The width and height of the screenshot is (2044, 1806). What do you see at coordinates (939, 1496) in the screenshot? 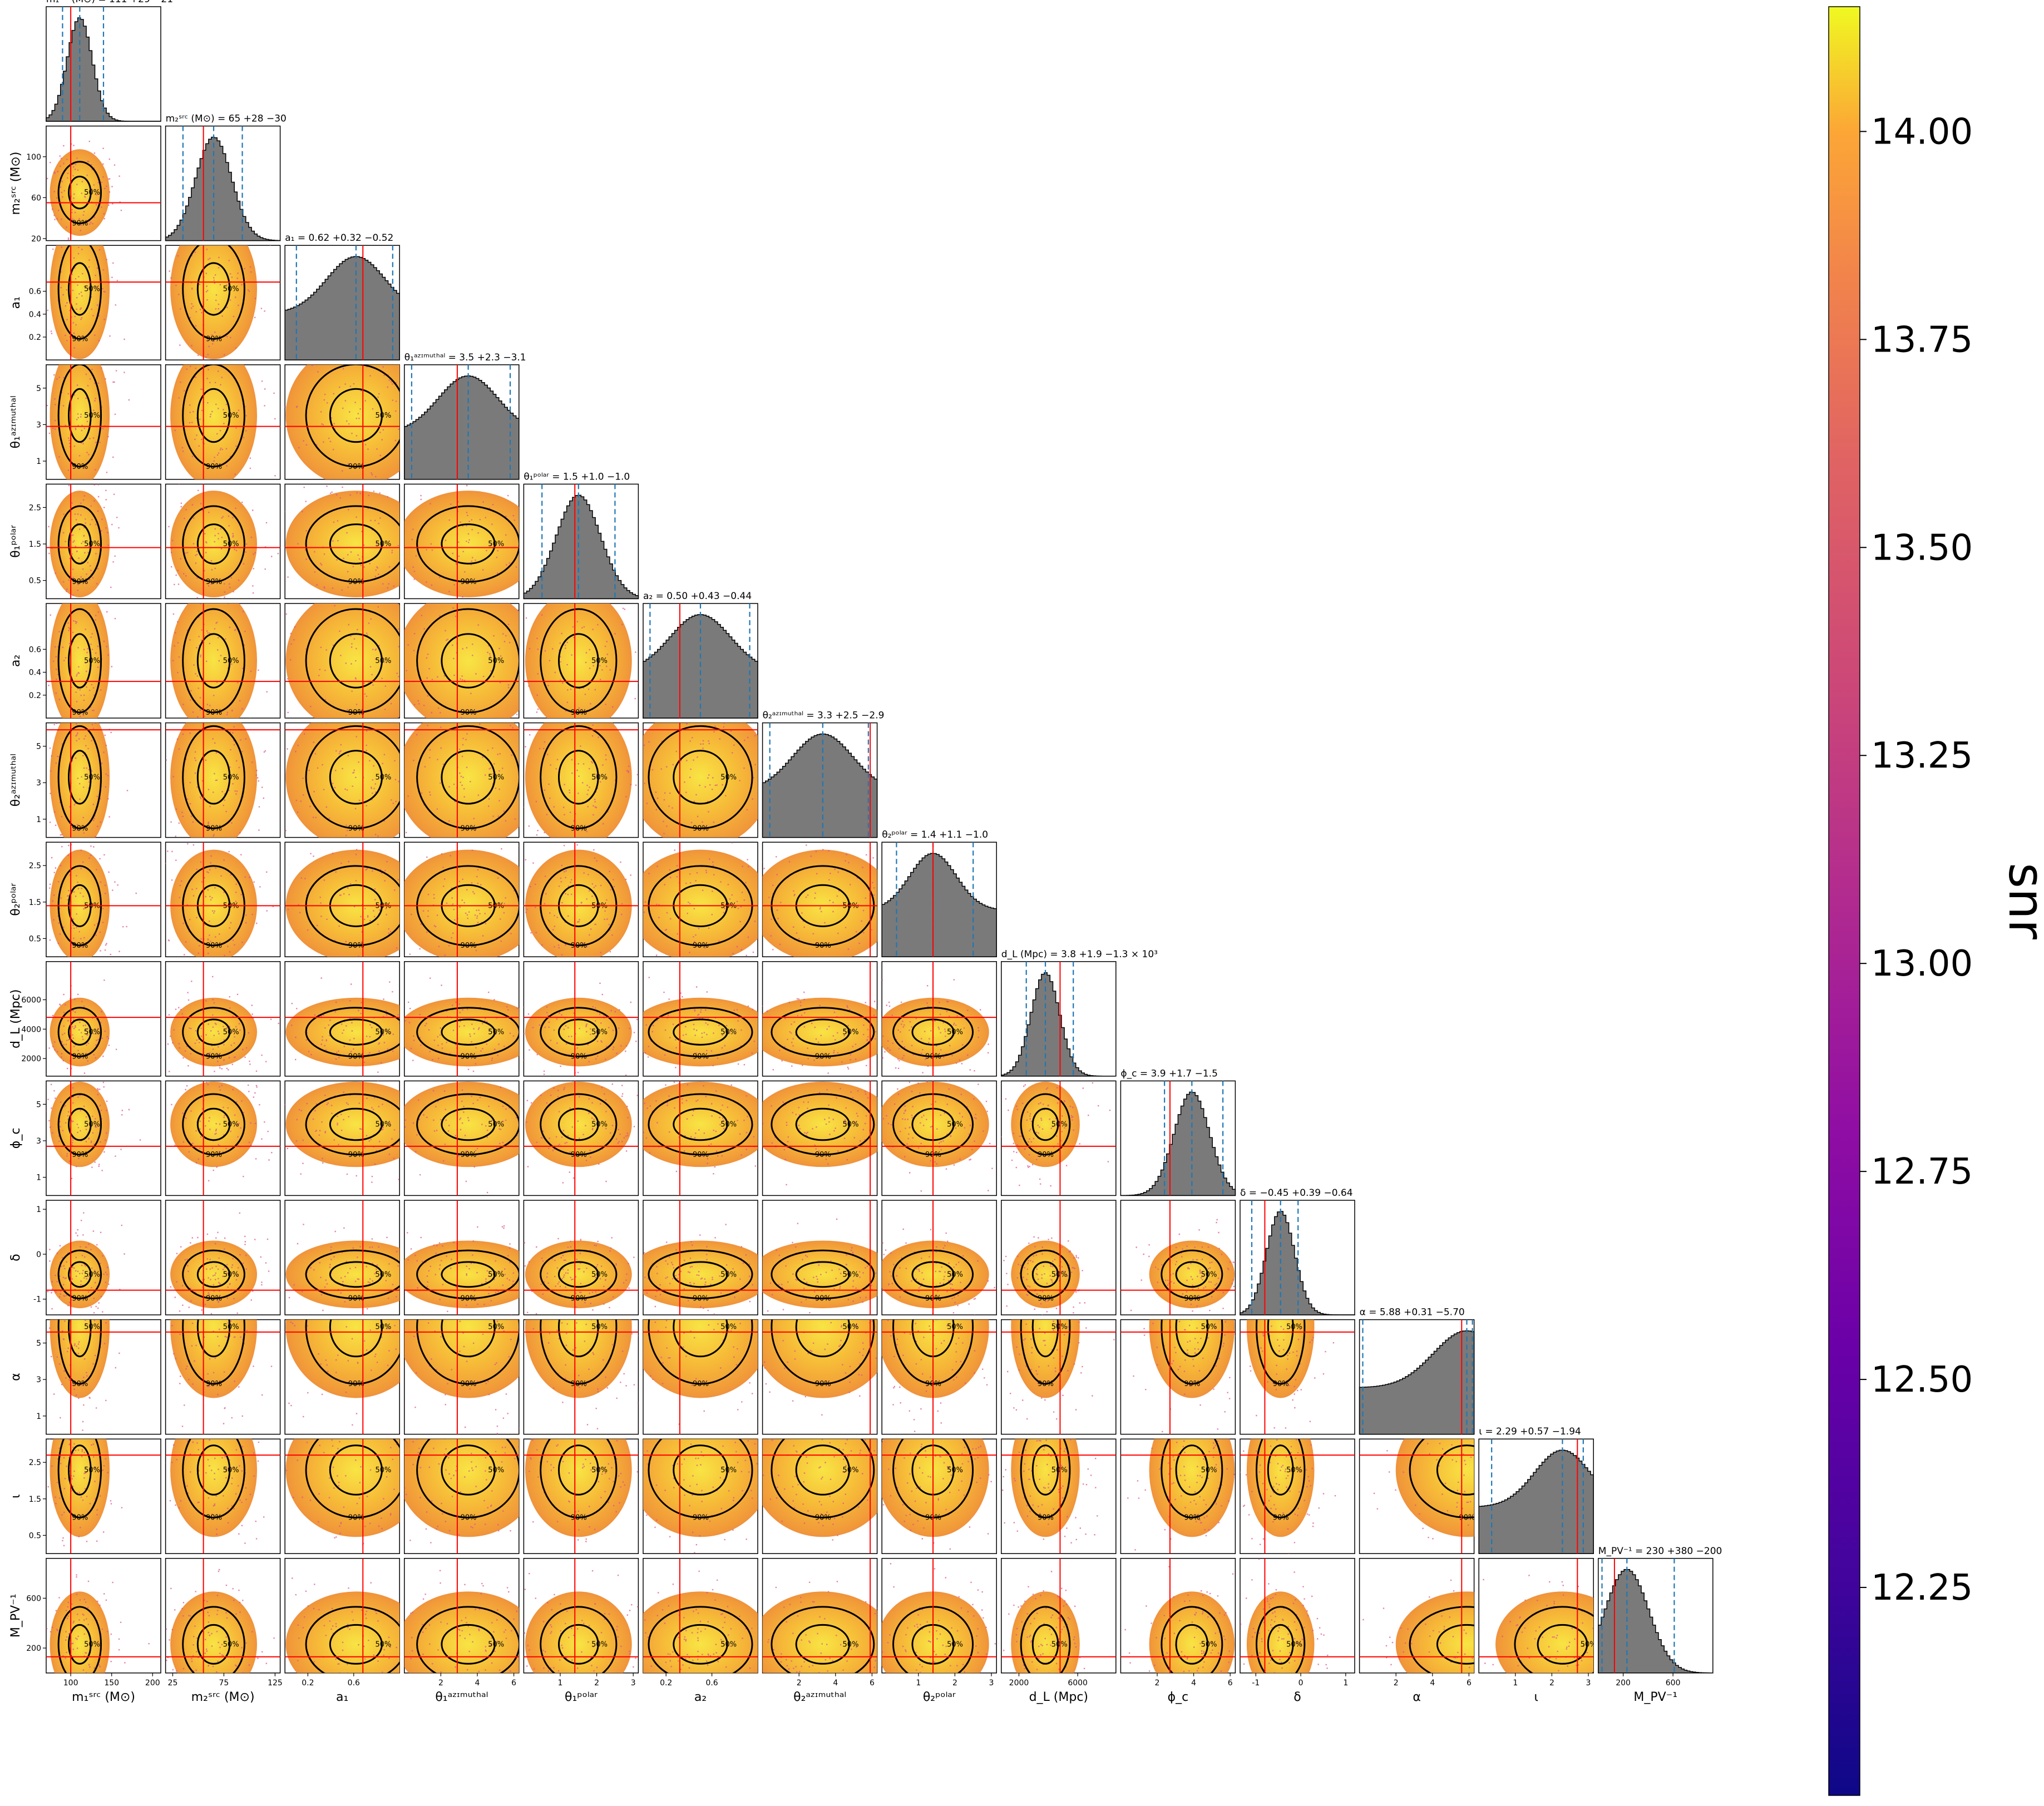
I see `scatter-panel-iota-vs-t2p: 50%90%` at bounding box center [939, 1496].